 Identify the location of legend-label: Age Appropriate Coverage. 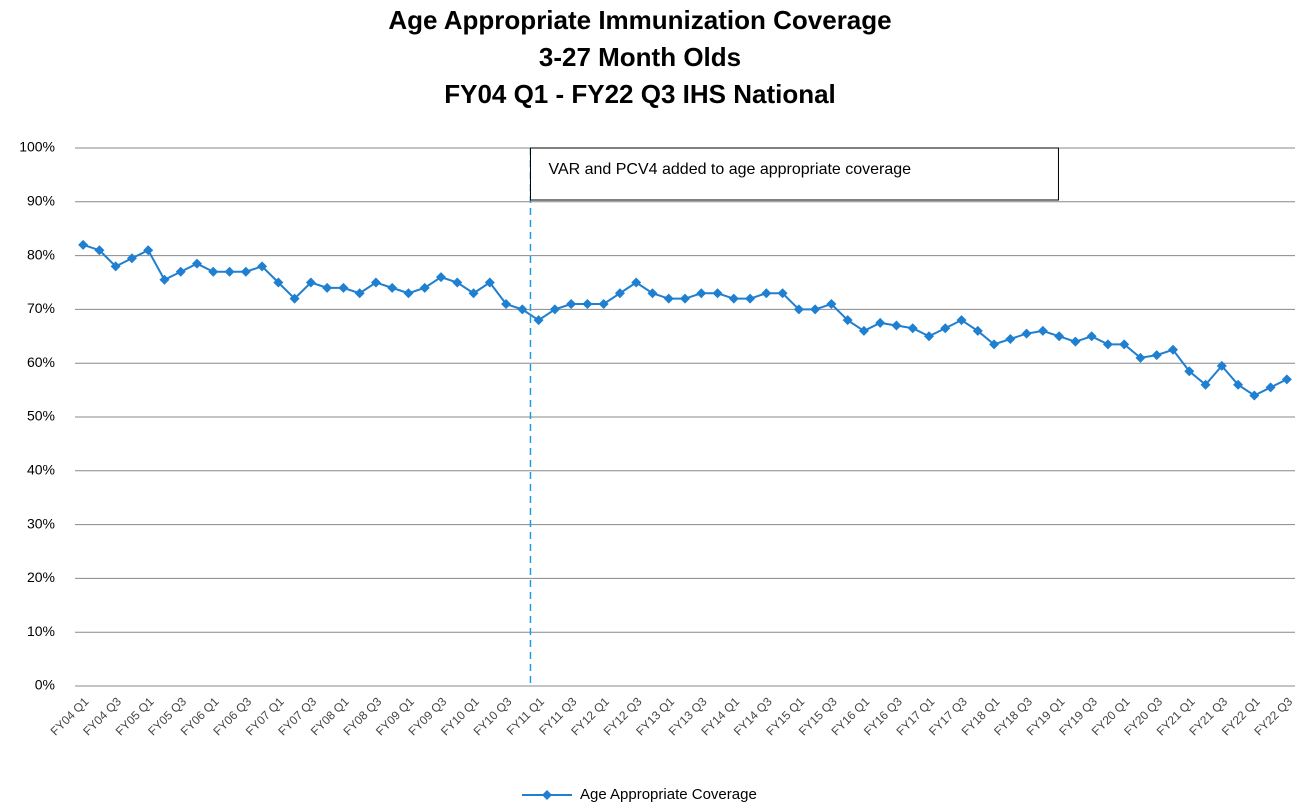
(668, 794).